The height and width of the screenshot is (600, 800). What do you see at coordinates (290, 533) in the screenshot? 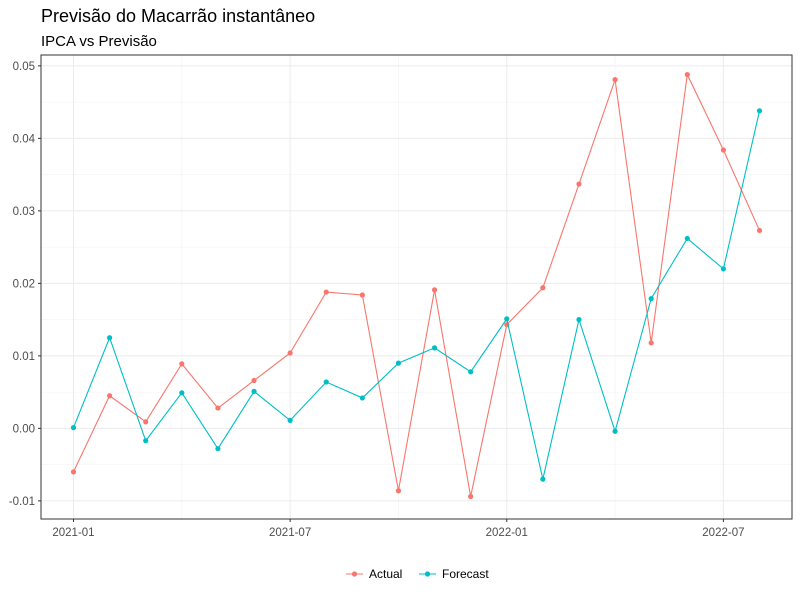
I see `x-tick-label: 2021-07` at bounding box center [290, 533].